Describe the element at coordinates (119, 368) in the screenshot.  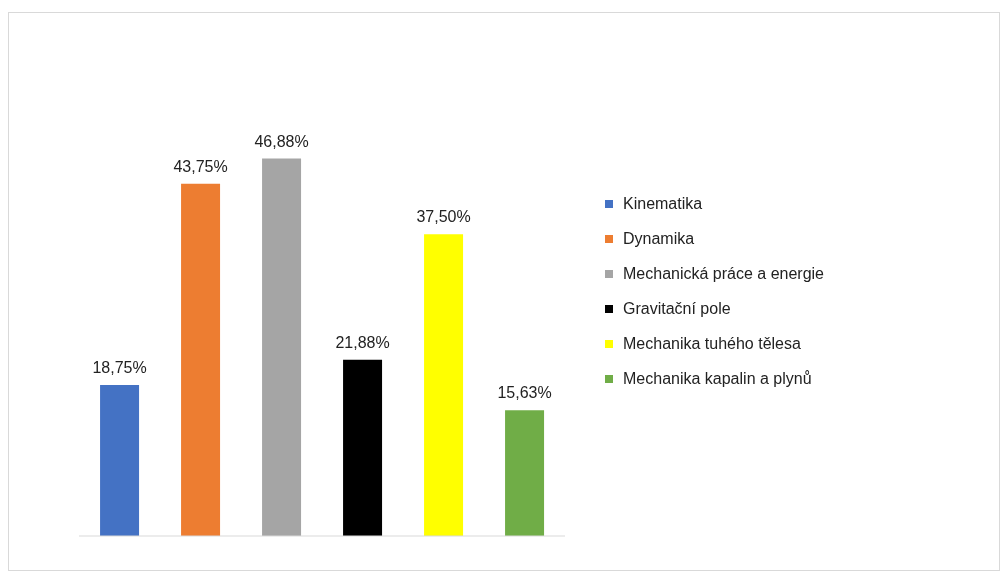
I see `data-label: 18,75%` at that location.